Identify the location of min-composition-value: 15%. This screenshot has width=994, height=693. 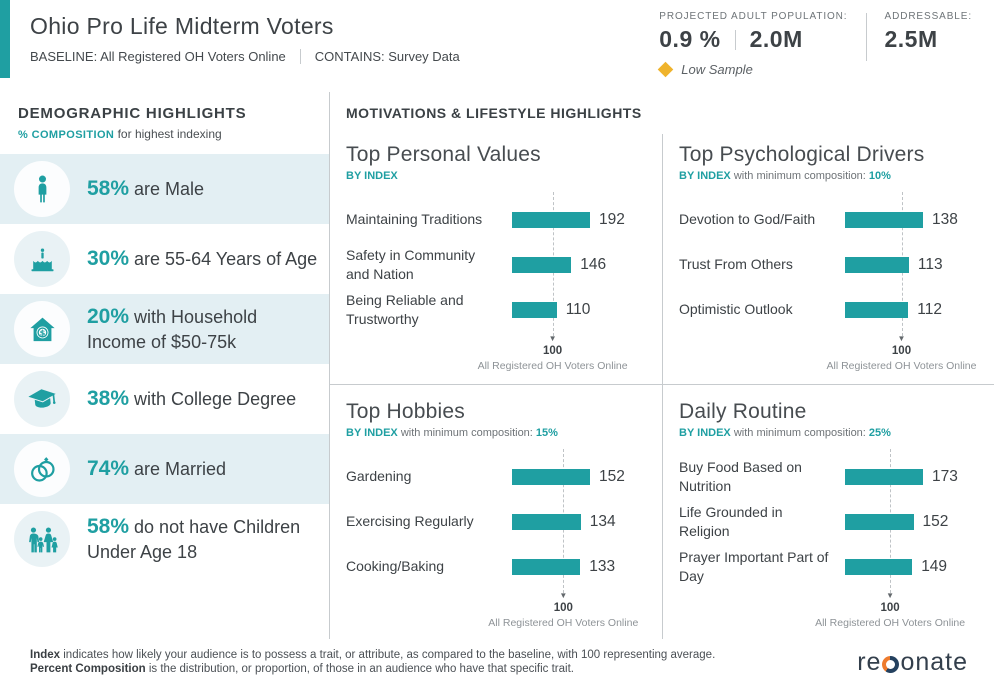
(546, 433).